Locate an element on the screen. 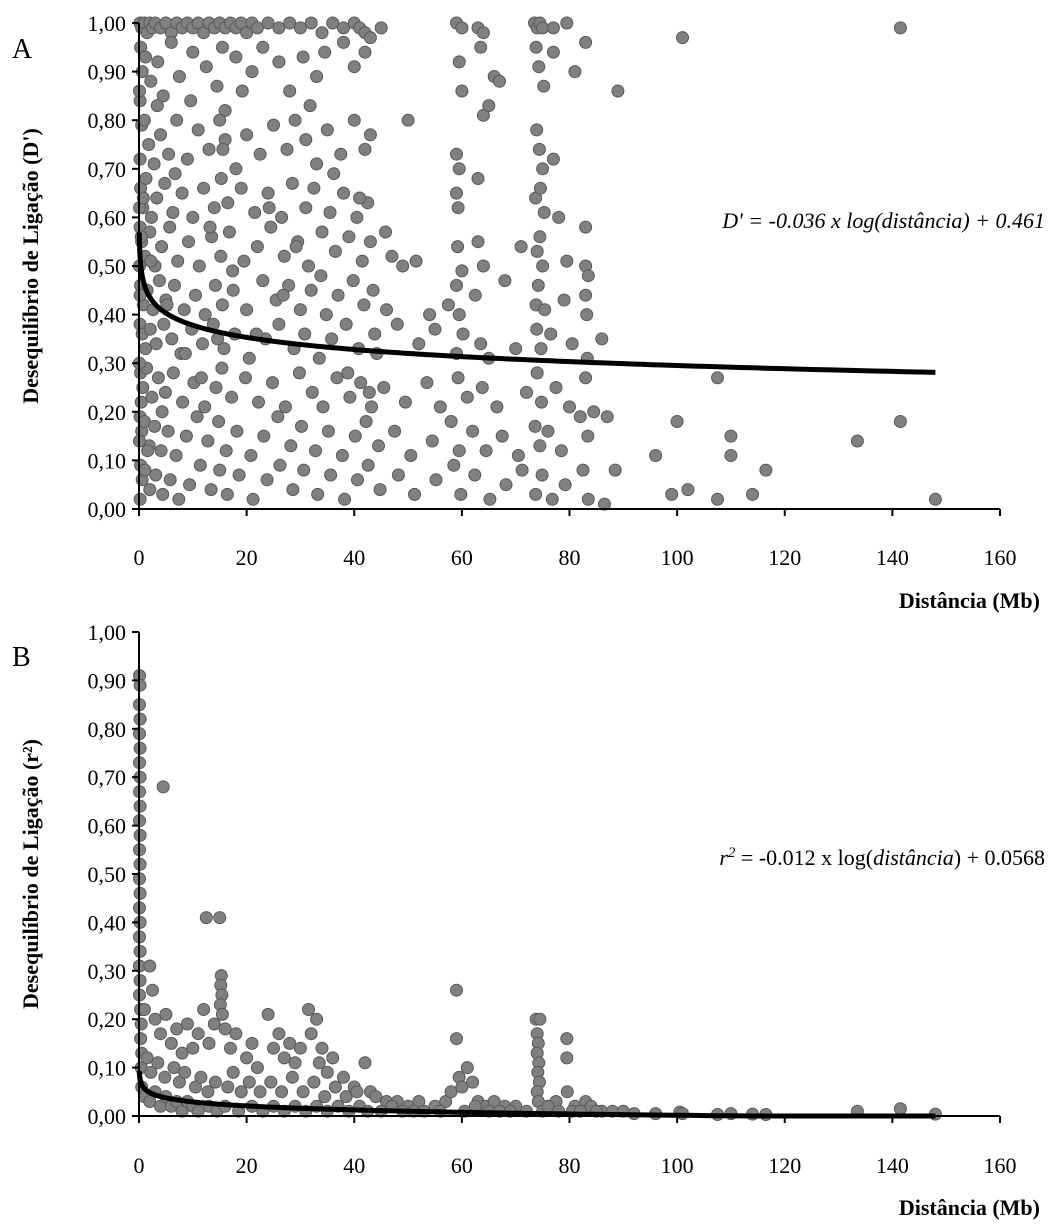 This screenshot has width=1050, height=1228. x-tick-label: 40 is located at coordinates (354, 1165).